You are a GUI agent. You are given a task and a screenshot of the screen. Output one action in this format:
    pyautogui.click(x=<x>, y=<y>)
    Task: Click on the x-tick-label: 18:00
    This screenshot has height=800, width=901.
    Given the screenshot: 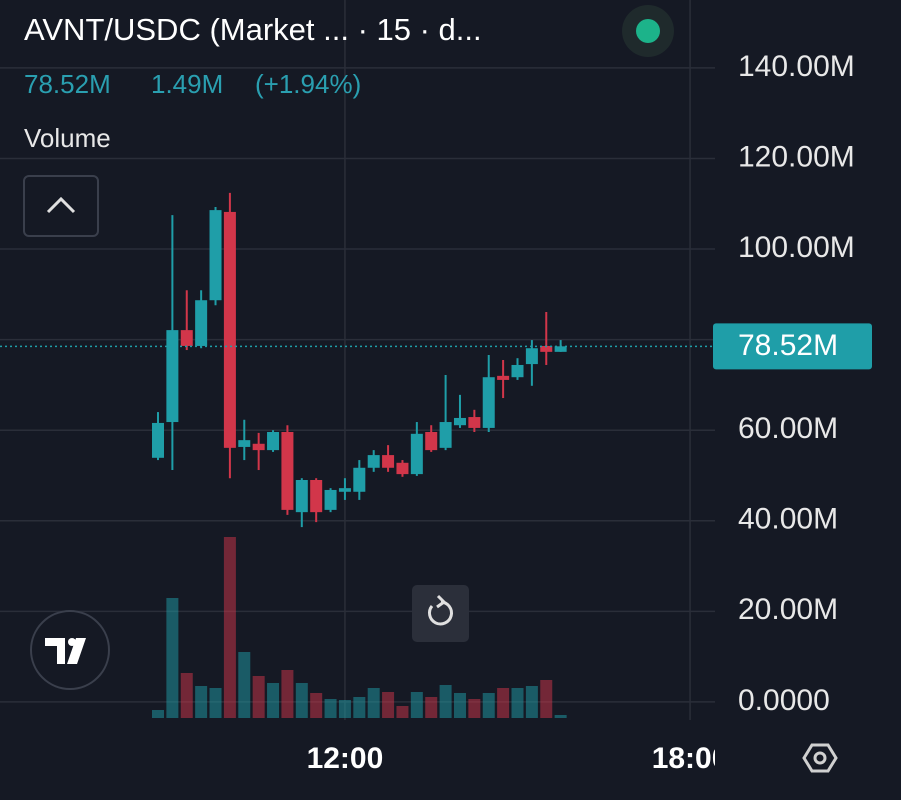 What is the action you would take?
    pyautogui.click(x=690, y=758)
    